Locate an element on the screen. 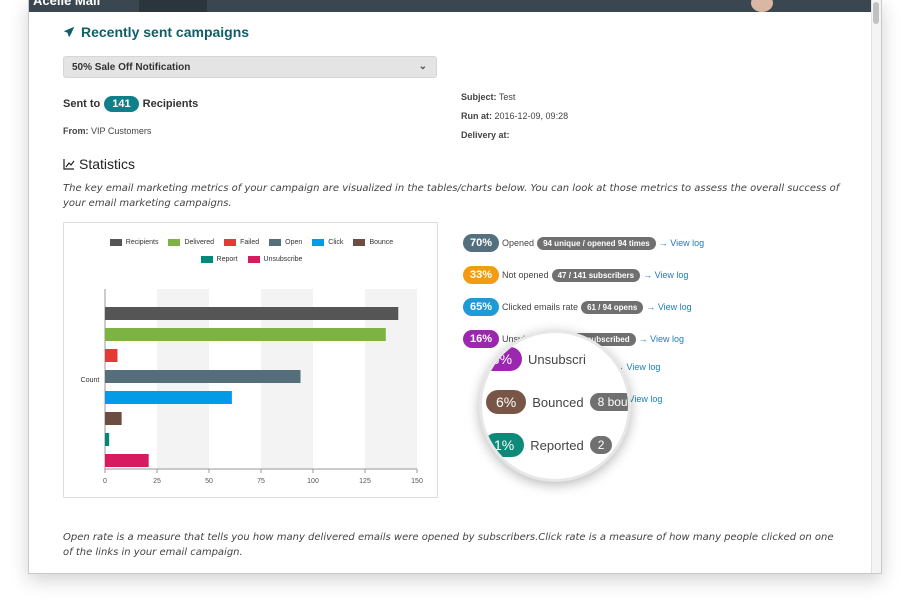  top-navbar: Acelle Mail is located at coordinates (455, 6).